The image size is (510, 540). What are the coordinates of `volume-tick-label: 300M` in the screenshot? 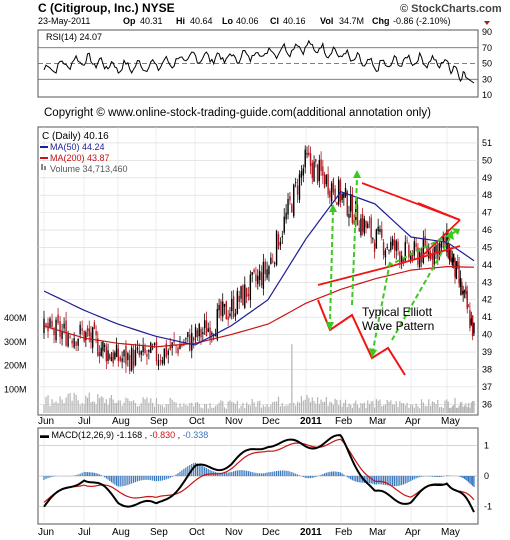 It's located at (15, 342).